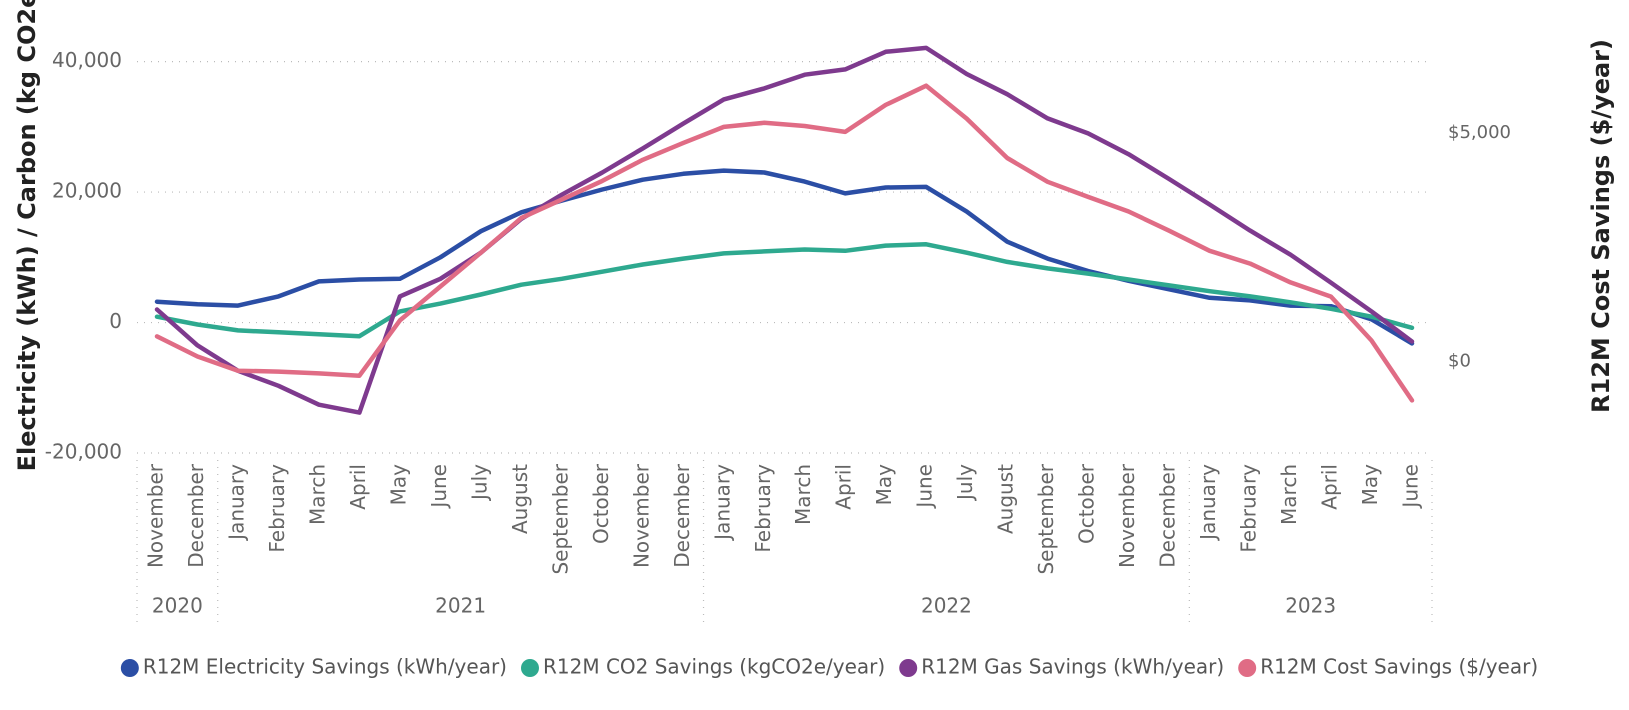 This screenshot has width=1629, height=710. I want to click on series-line, so click(784, 290).